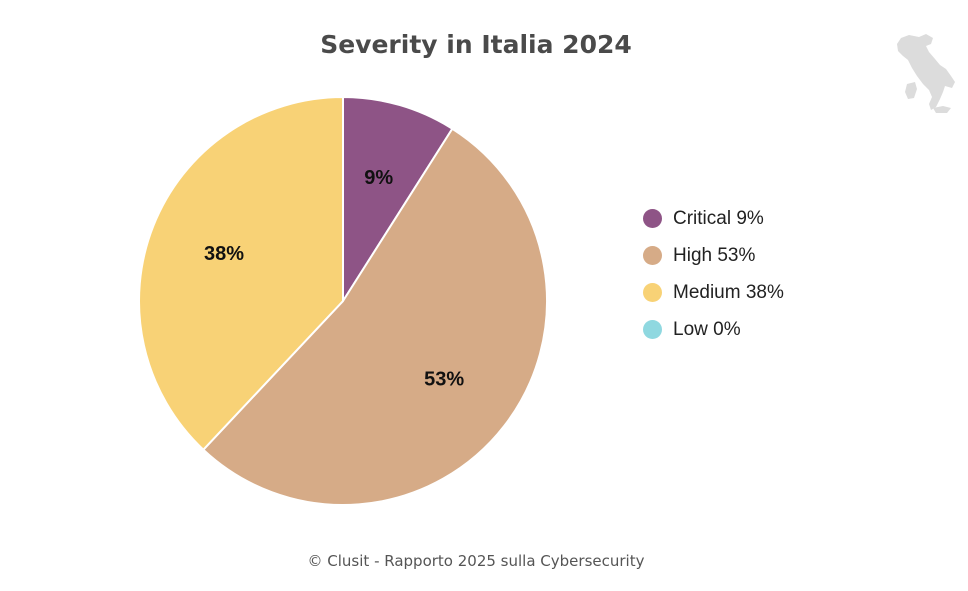  What do you see at coordinates (652, 329) in the screenshot?
I see `legend-swatch-low` at bounding box center [652, 329].